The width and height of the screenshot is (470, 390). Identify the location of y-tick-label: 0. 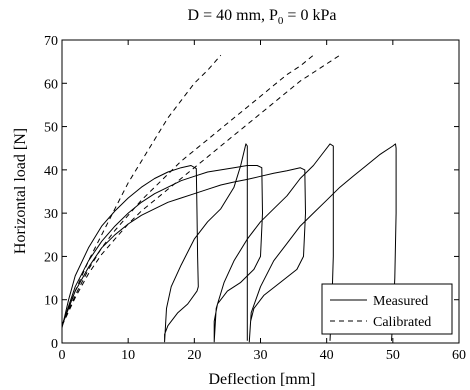
(54, 344).